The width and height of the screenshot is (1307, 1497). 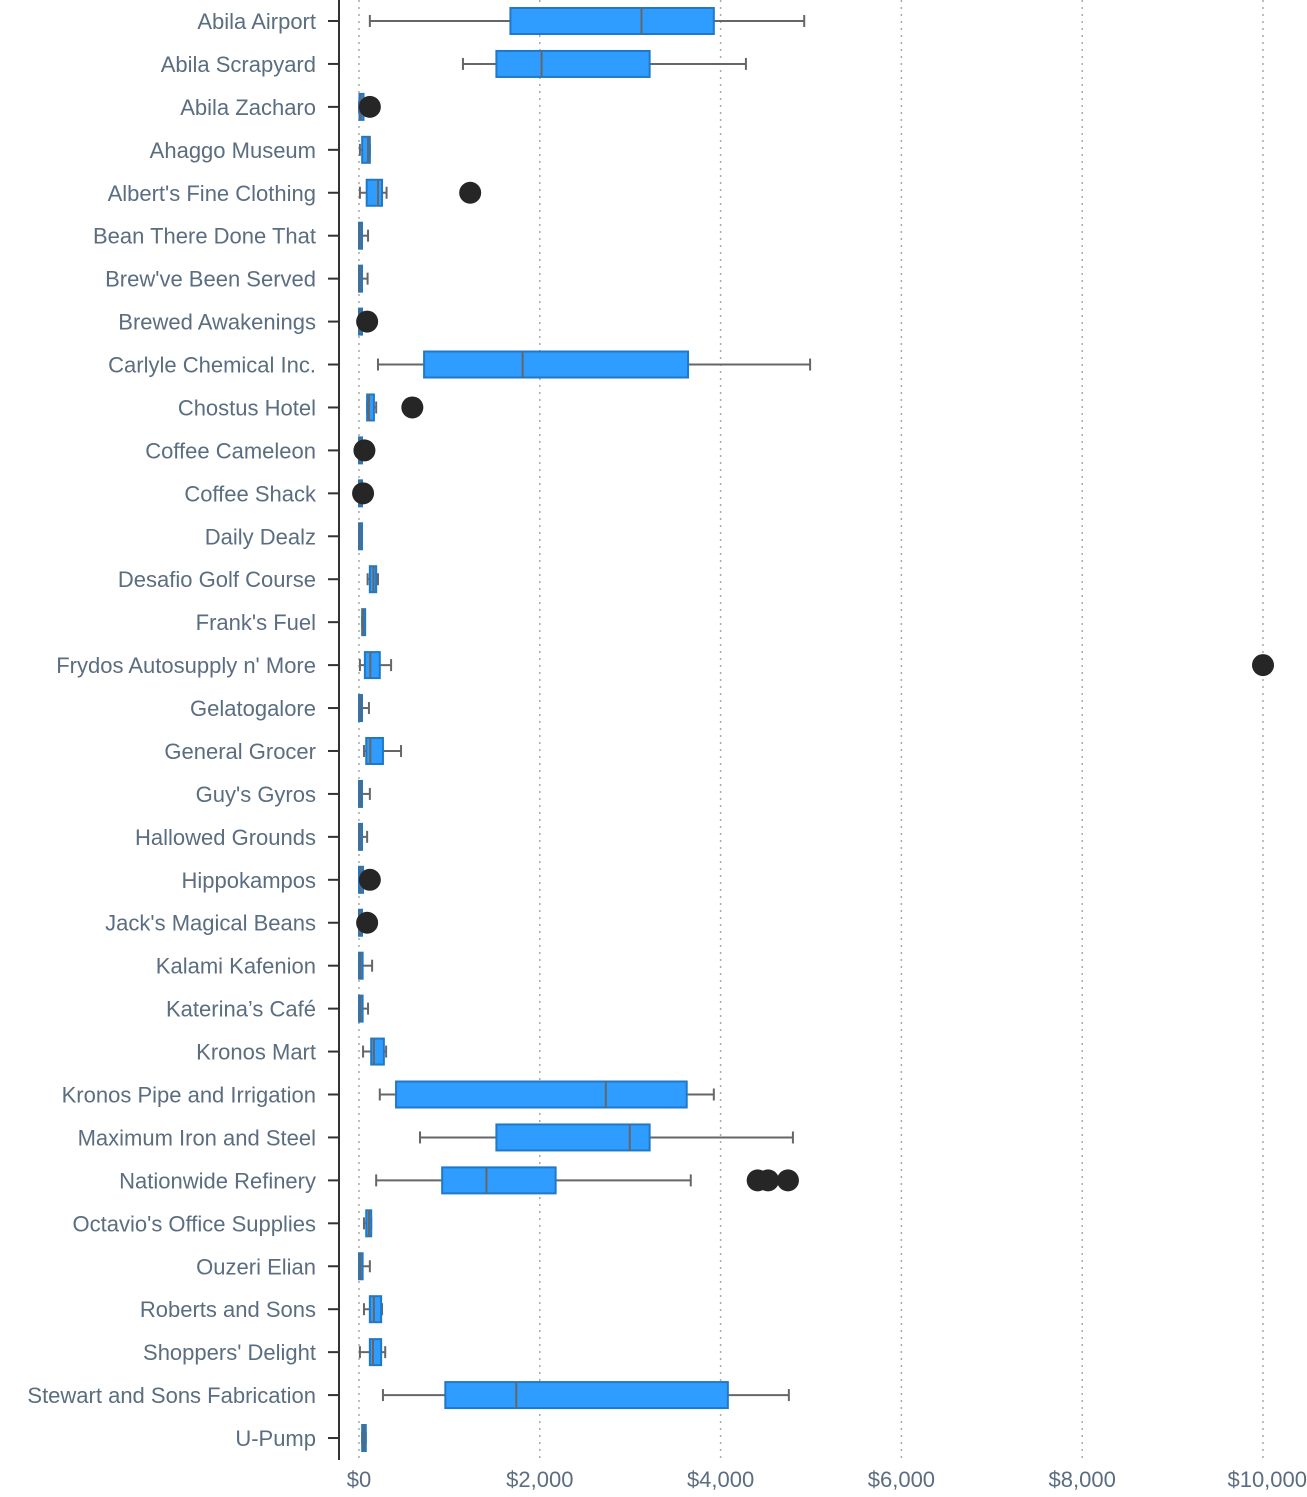 I want to click on category-label: Kronos Pipe and Irrigation, so click(x=189, y=1095).